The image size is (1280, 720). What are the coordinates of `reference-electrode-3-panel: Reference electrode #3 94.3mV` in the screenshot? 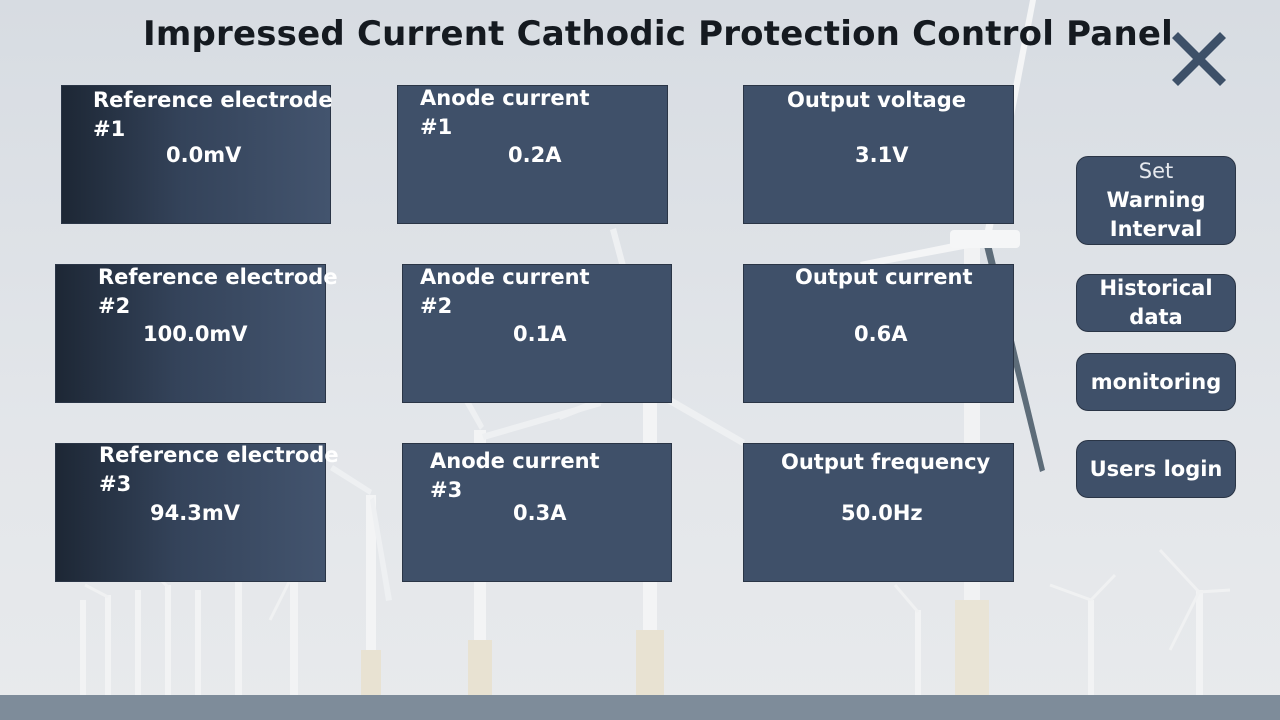 It's located at (197, 512).